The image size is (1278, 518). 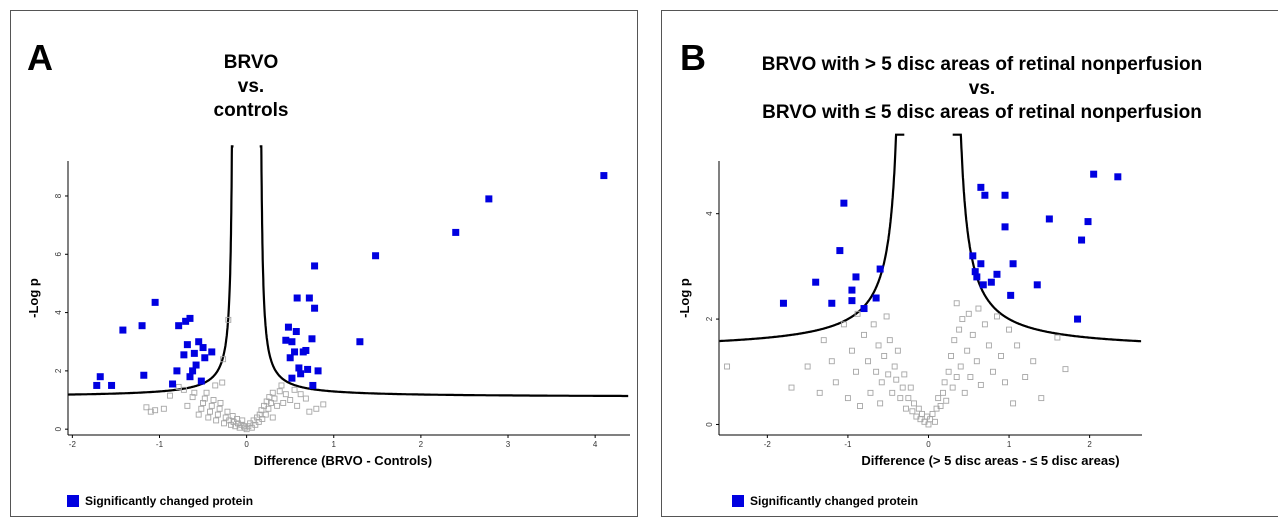 I want to click on y-tick-label: 6, so click(x=58, y=254).